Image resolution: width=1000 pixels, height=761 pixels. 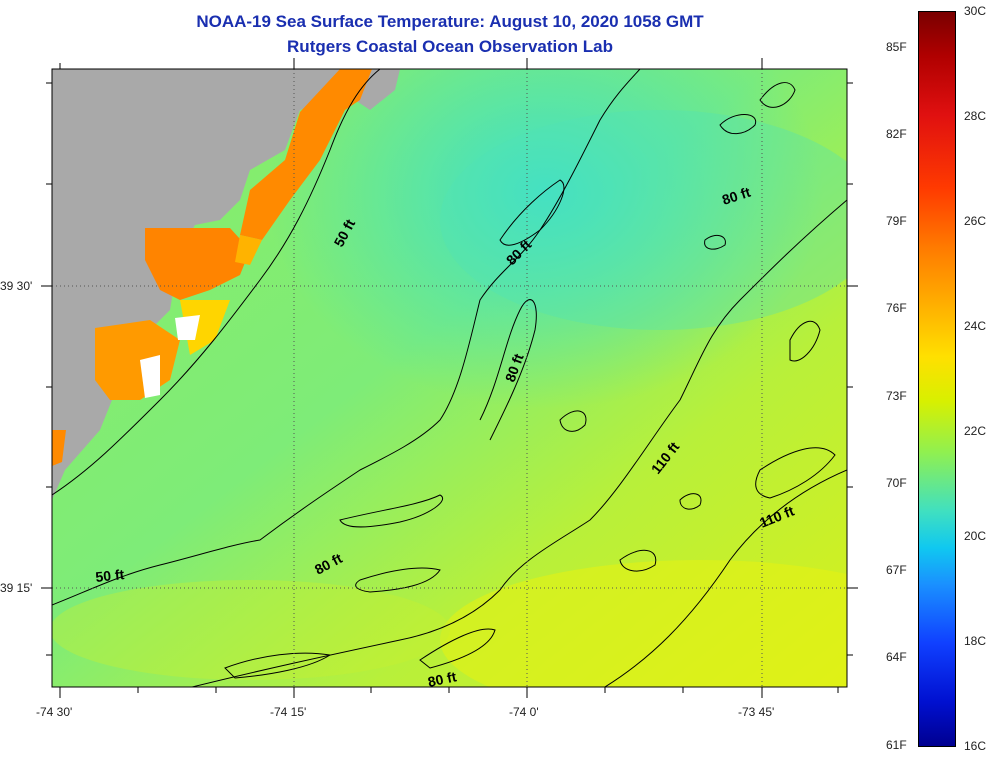 What do you see at coordinates (756, 712) in the screenshot?
I see `x-tick-label: -73 45'` at bounding box center [756, 712].